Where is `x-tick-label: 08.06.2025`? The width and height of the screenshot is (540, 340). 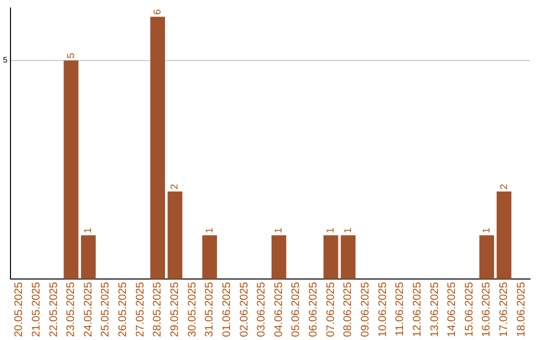
x-tick-label: 08.06.2025 is located at coordinates (348, 310).